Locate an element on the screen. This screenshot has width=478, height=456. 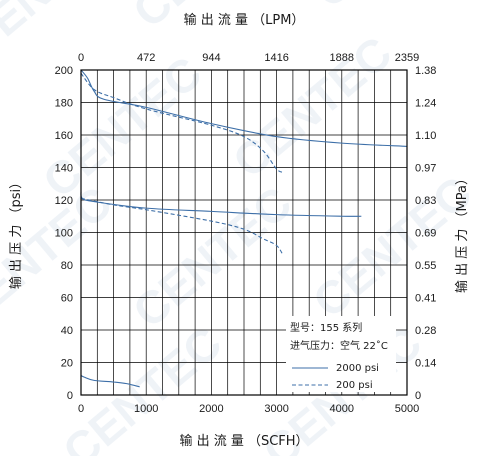
legend-background is located at coordinates (341, 354).